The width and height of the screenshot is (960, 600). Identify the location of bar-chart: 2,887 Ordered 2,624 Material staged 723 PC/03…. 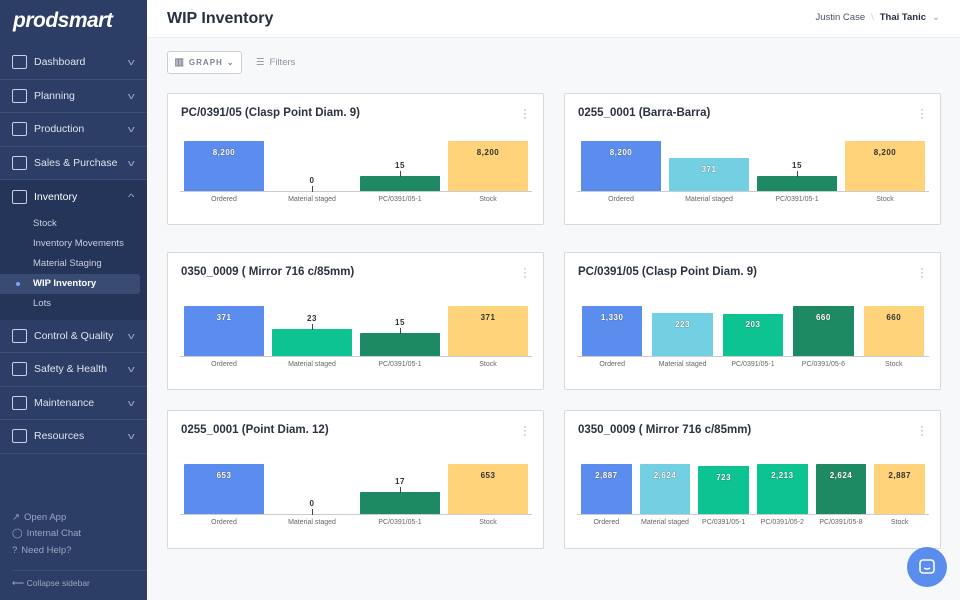
(753, 497).